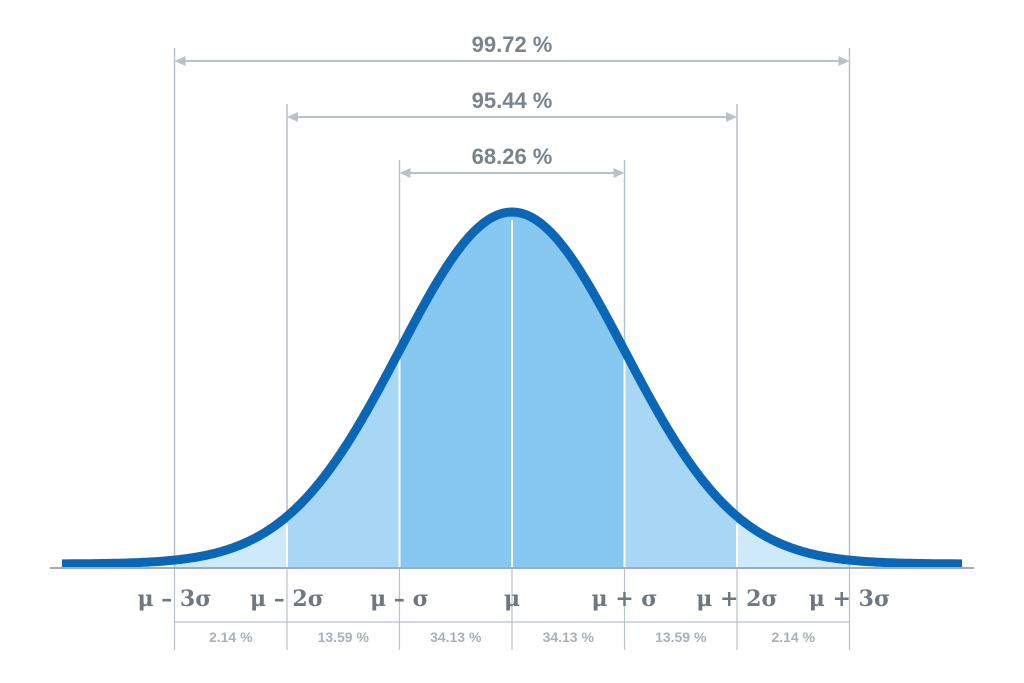  I want to click on segment-percent-6: 2.14 %, so click(793, 637).